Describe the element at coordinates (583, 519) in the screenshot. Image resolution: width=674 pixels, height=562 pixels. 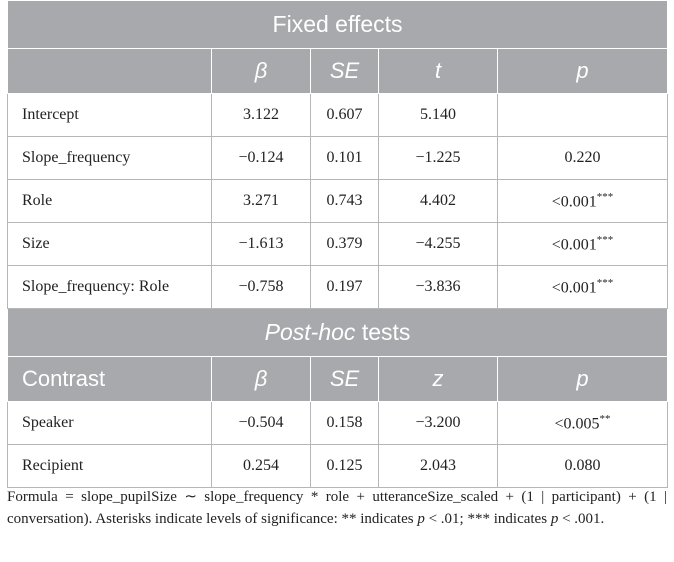
I see `note: < .001.` at that location.